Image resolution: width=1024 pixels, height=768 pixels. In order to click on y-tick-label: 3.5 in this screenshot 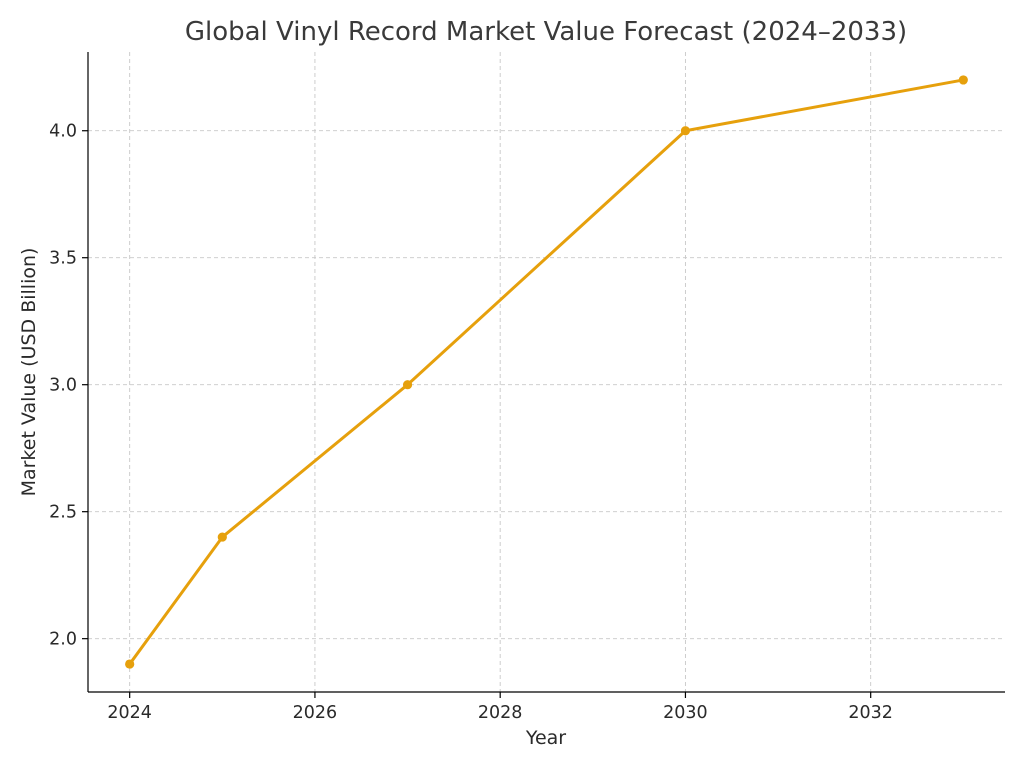, I will do `click(63, 259)`.